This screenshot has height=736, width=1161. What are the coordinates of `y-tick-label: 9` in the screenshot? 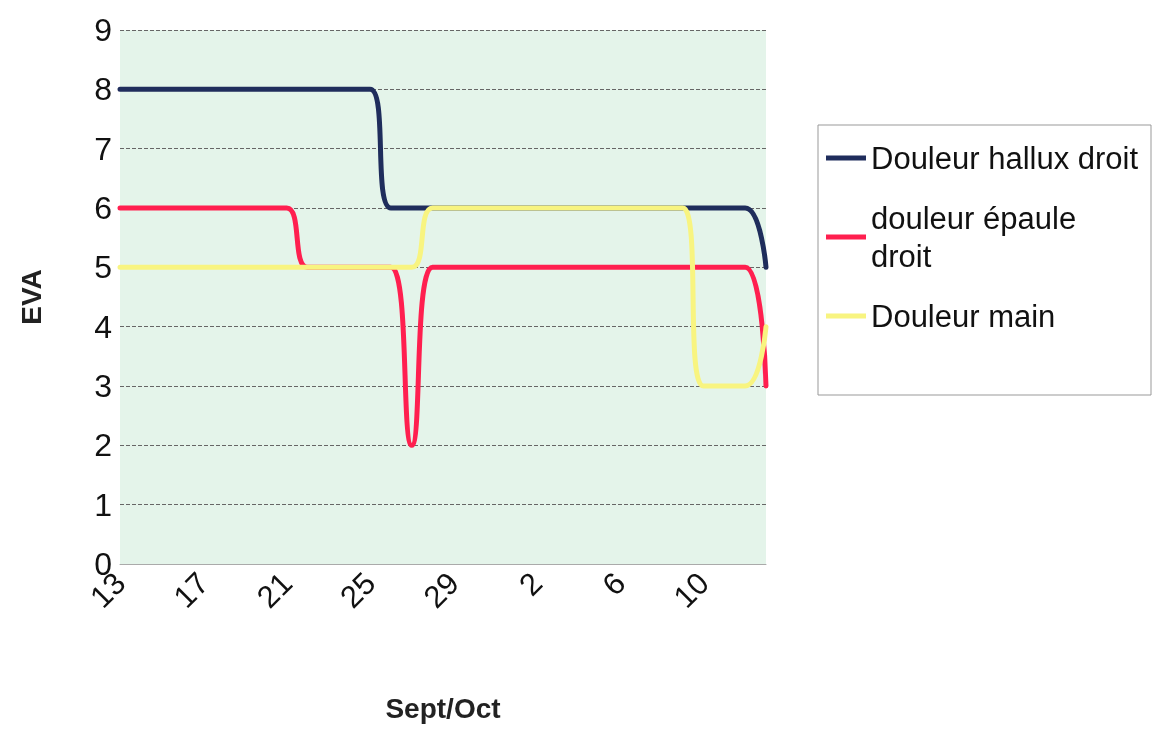 It's located at (103, 30).